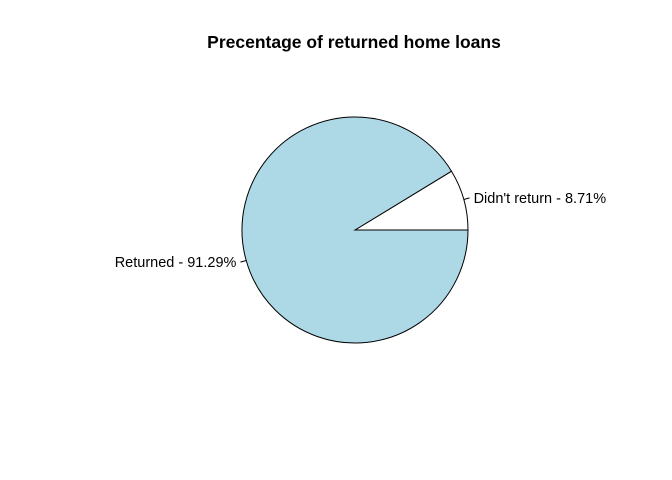 The width and height of the screenshot is (672, 480). Describe the element at coordinates (176, 263) in the screenshot. I see `pie-label-1: Returned - 91.29%` at that location.